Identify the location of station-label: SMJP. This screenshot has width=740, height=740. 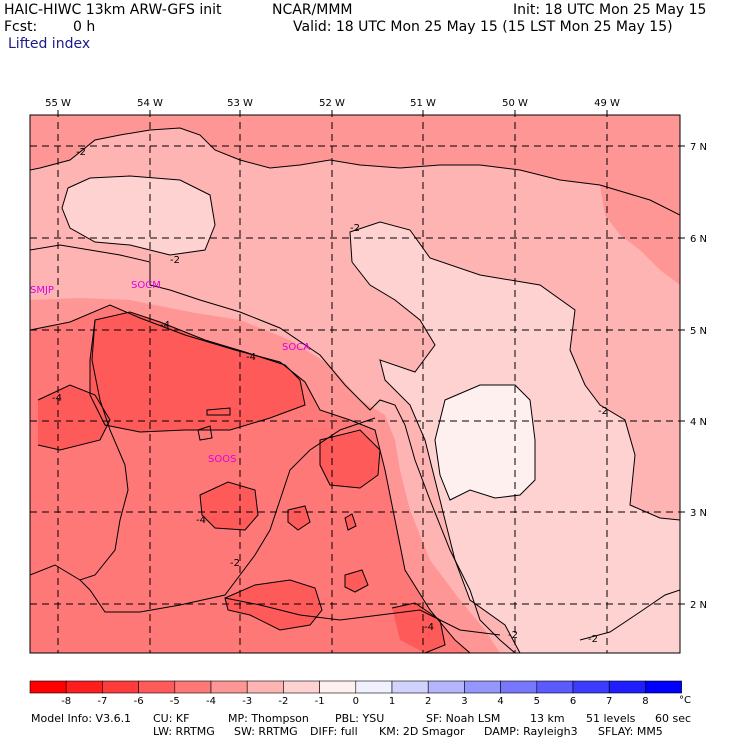
(42, 290).